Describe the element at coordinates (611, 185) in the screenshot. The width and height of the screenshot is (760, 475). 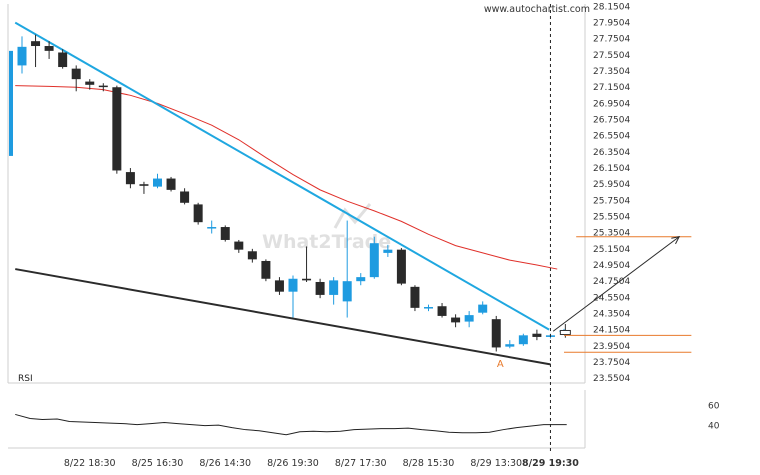
I see `price-tick-label: 25.9504` at that location.